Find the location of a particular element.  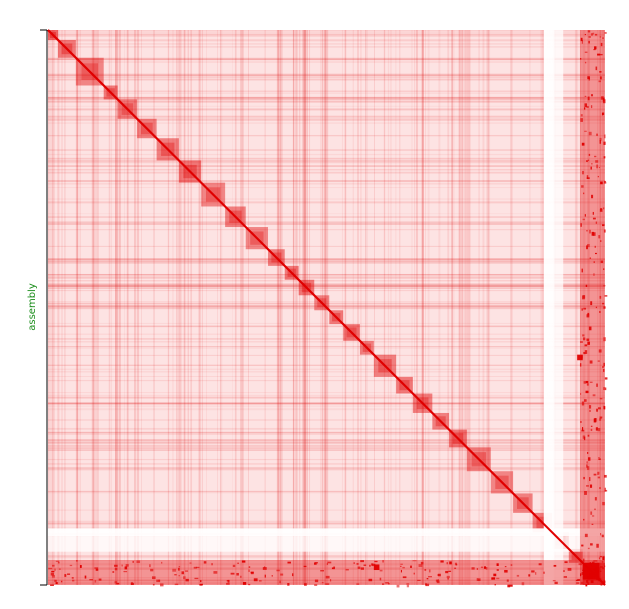

hotspot is located at coordinates (591, 571).